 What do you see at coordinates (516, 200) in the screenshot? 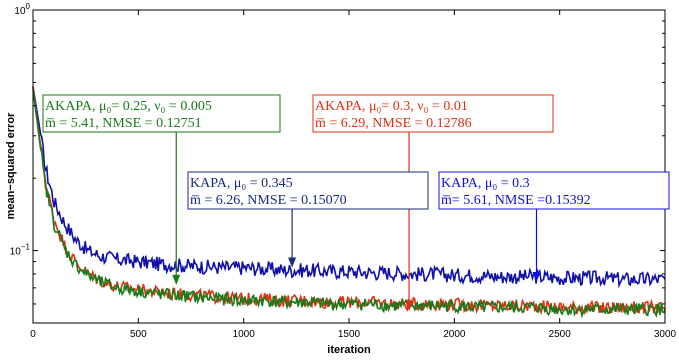
I see `annotation-line-2: m̅= 5.61, NMSE =0.15392` at bounding box center [516, 200].